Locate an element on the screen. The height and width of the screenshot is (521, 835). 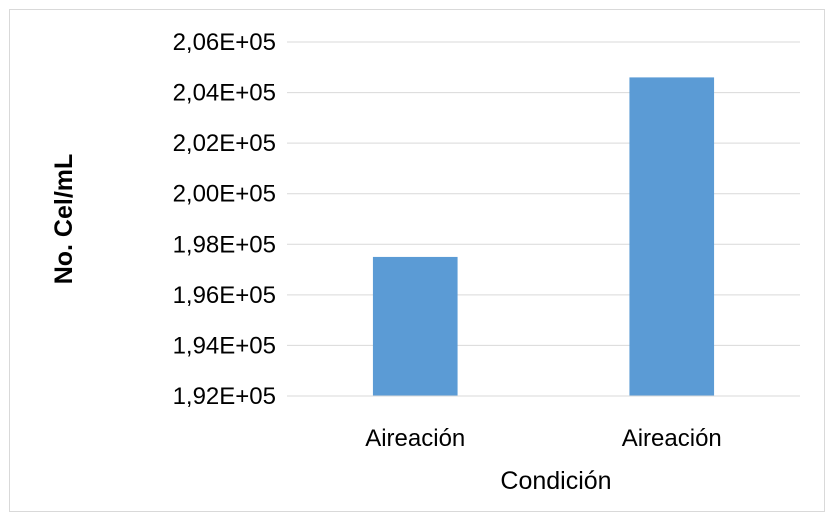
y-tick-label: 2,04E+05 is located at coordinates (224, 93).